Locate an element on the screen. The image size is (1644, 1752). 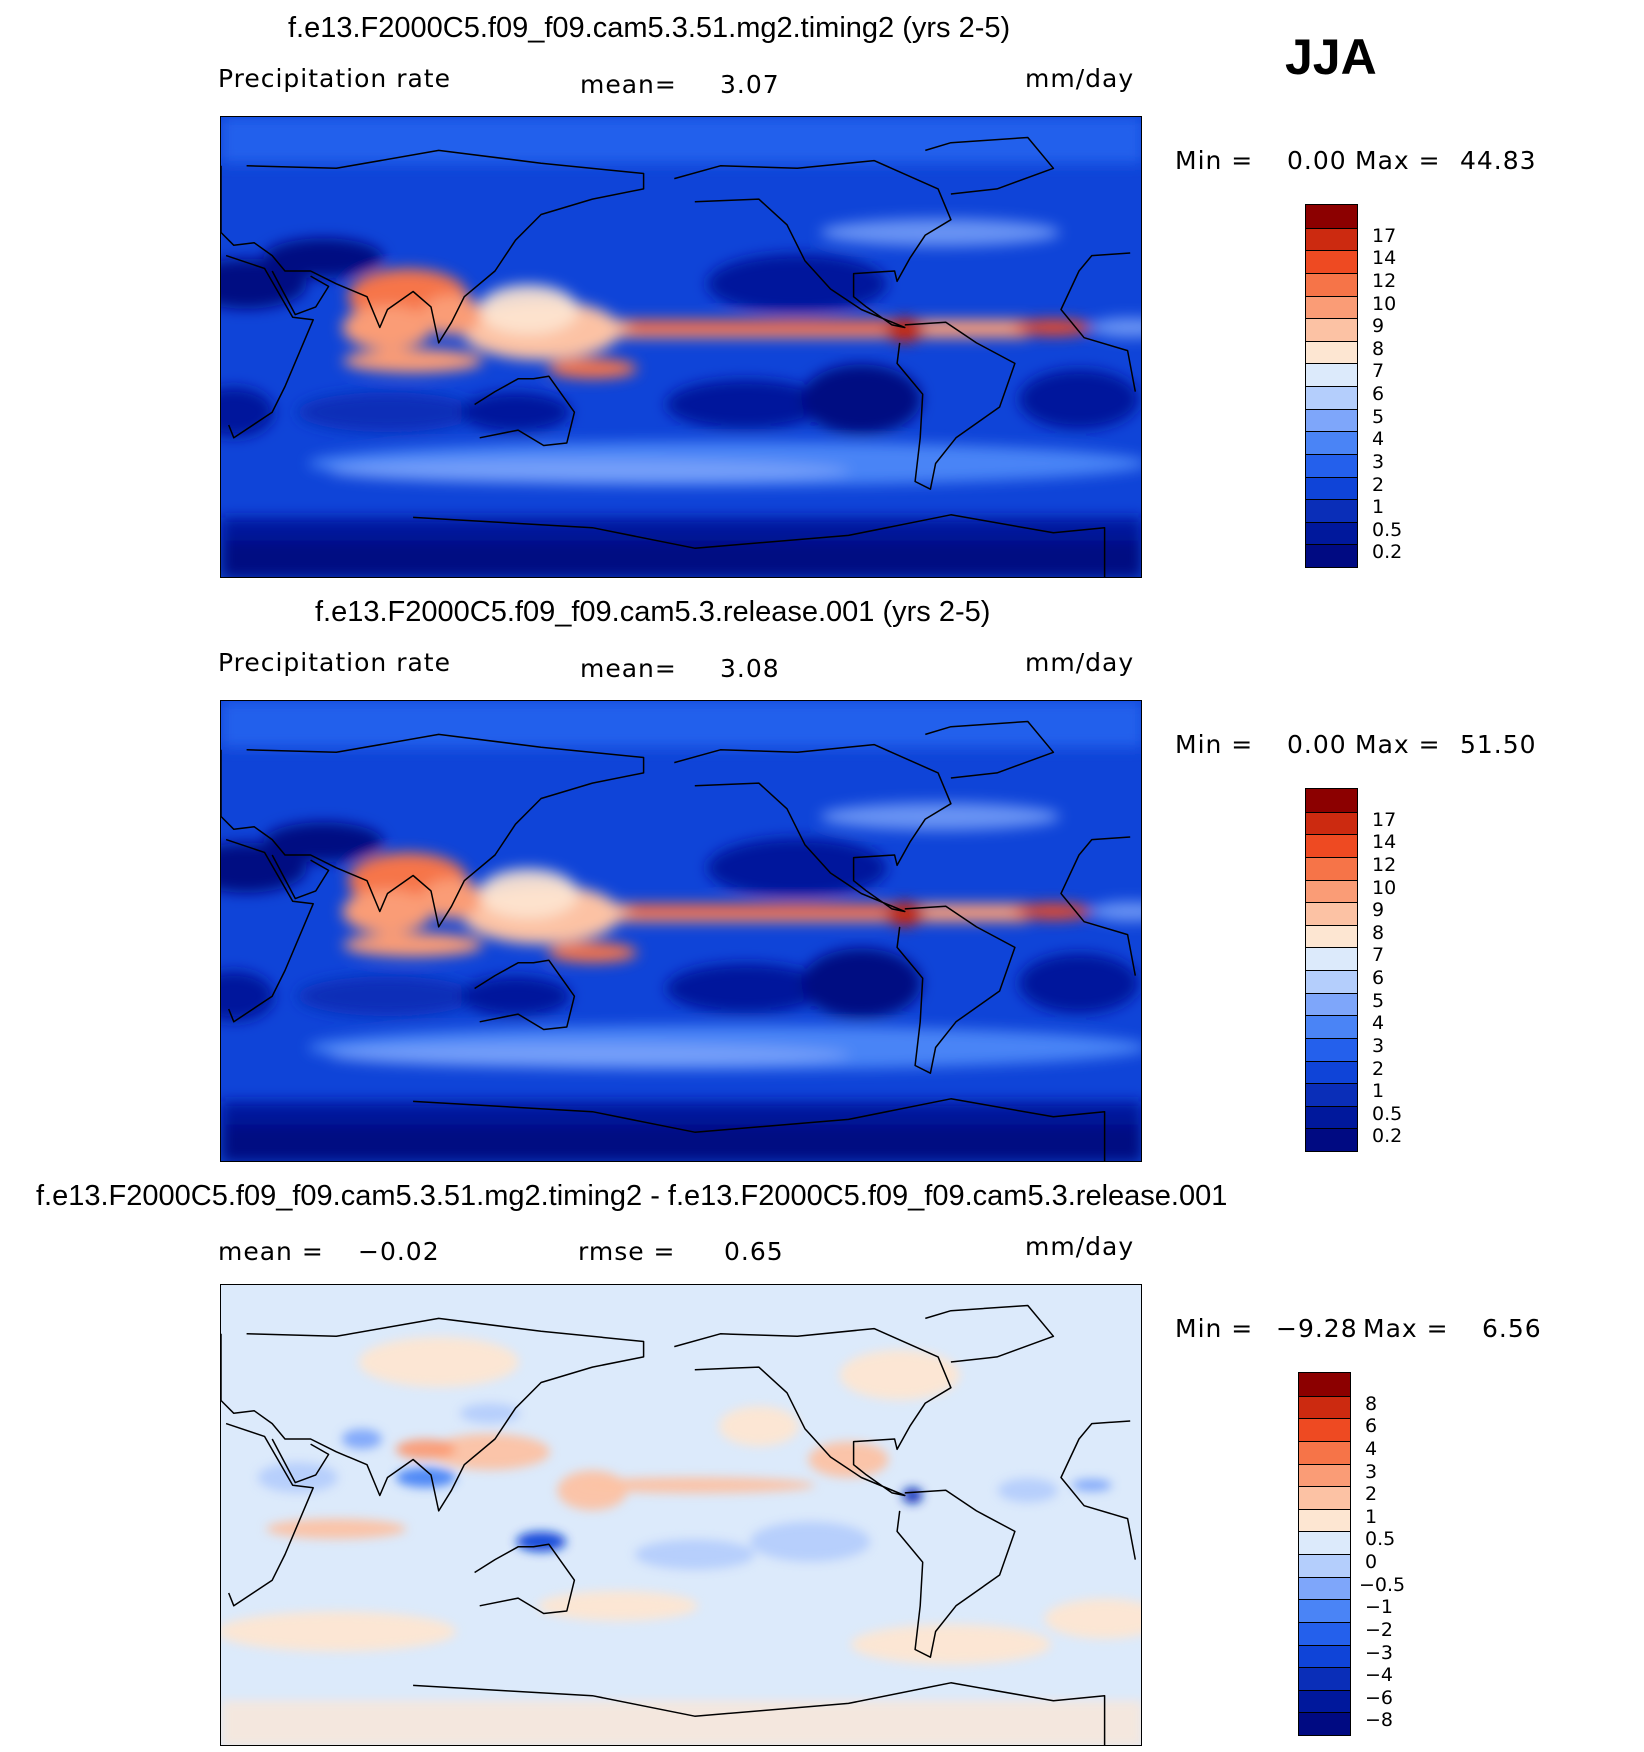
colorbar-tick-label: 0.5 is located at coordinates (1387, 529).